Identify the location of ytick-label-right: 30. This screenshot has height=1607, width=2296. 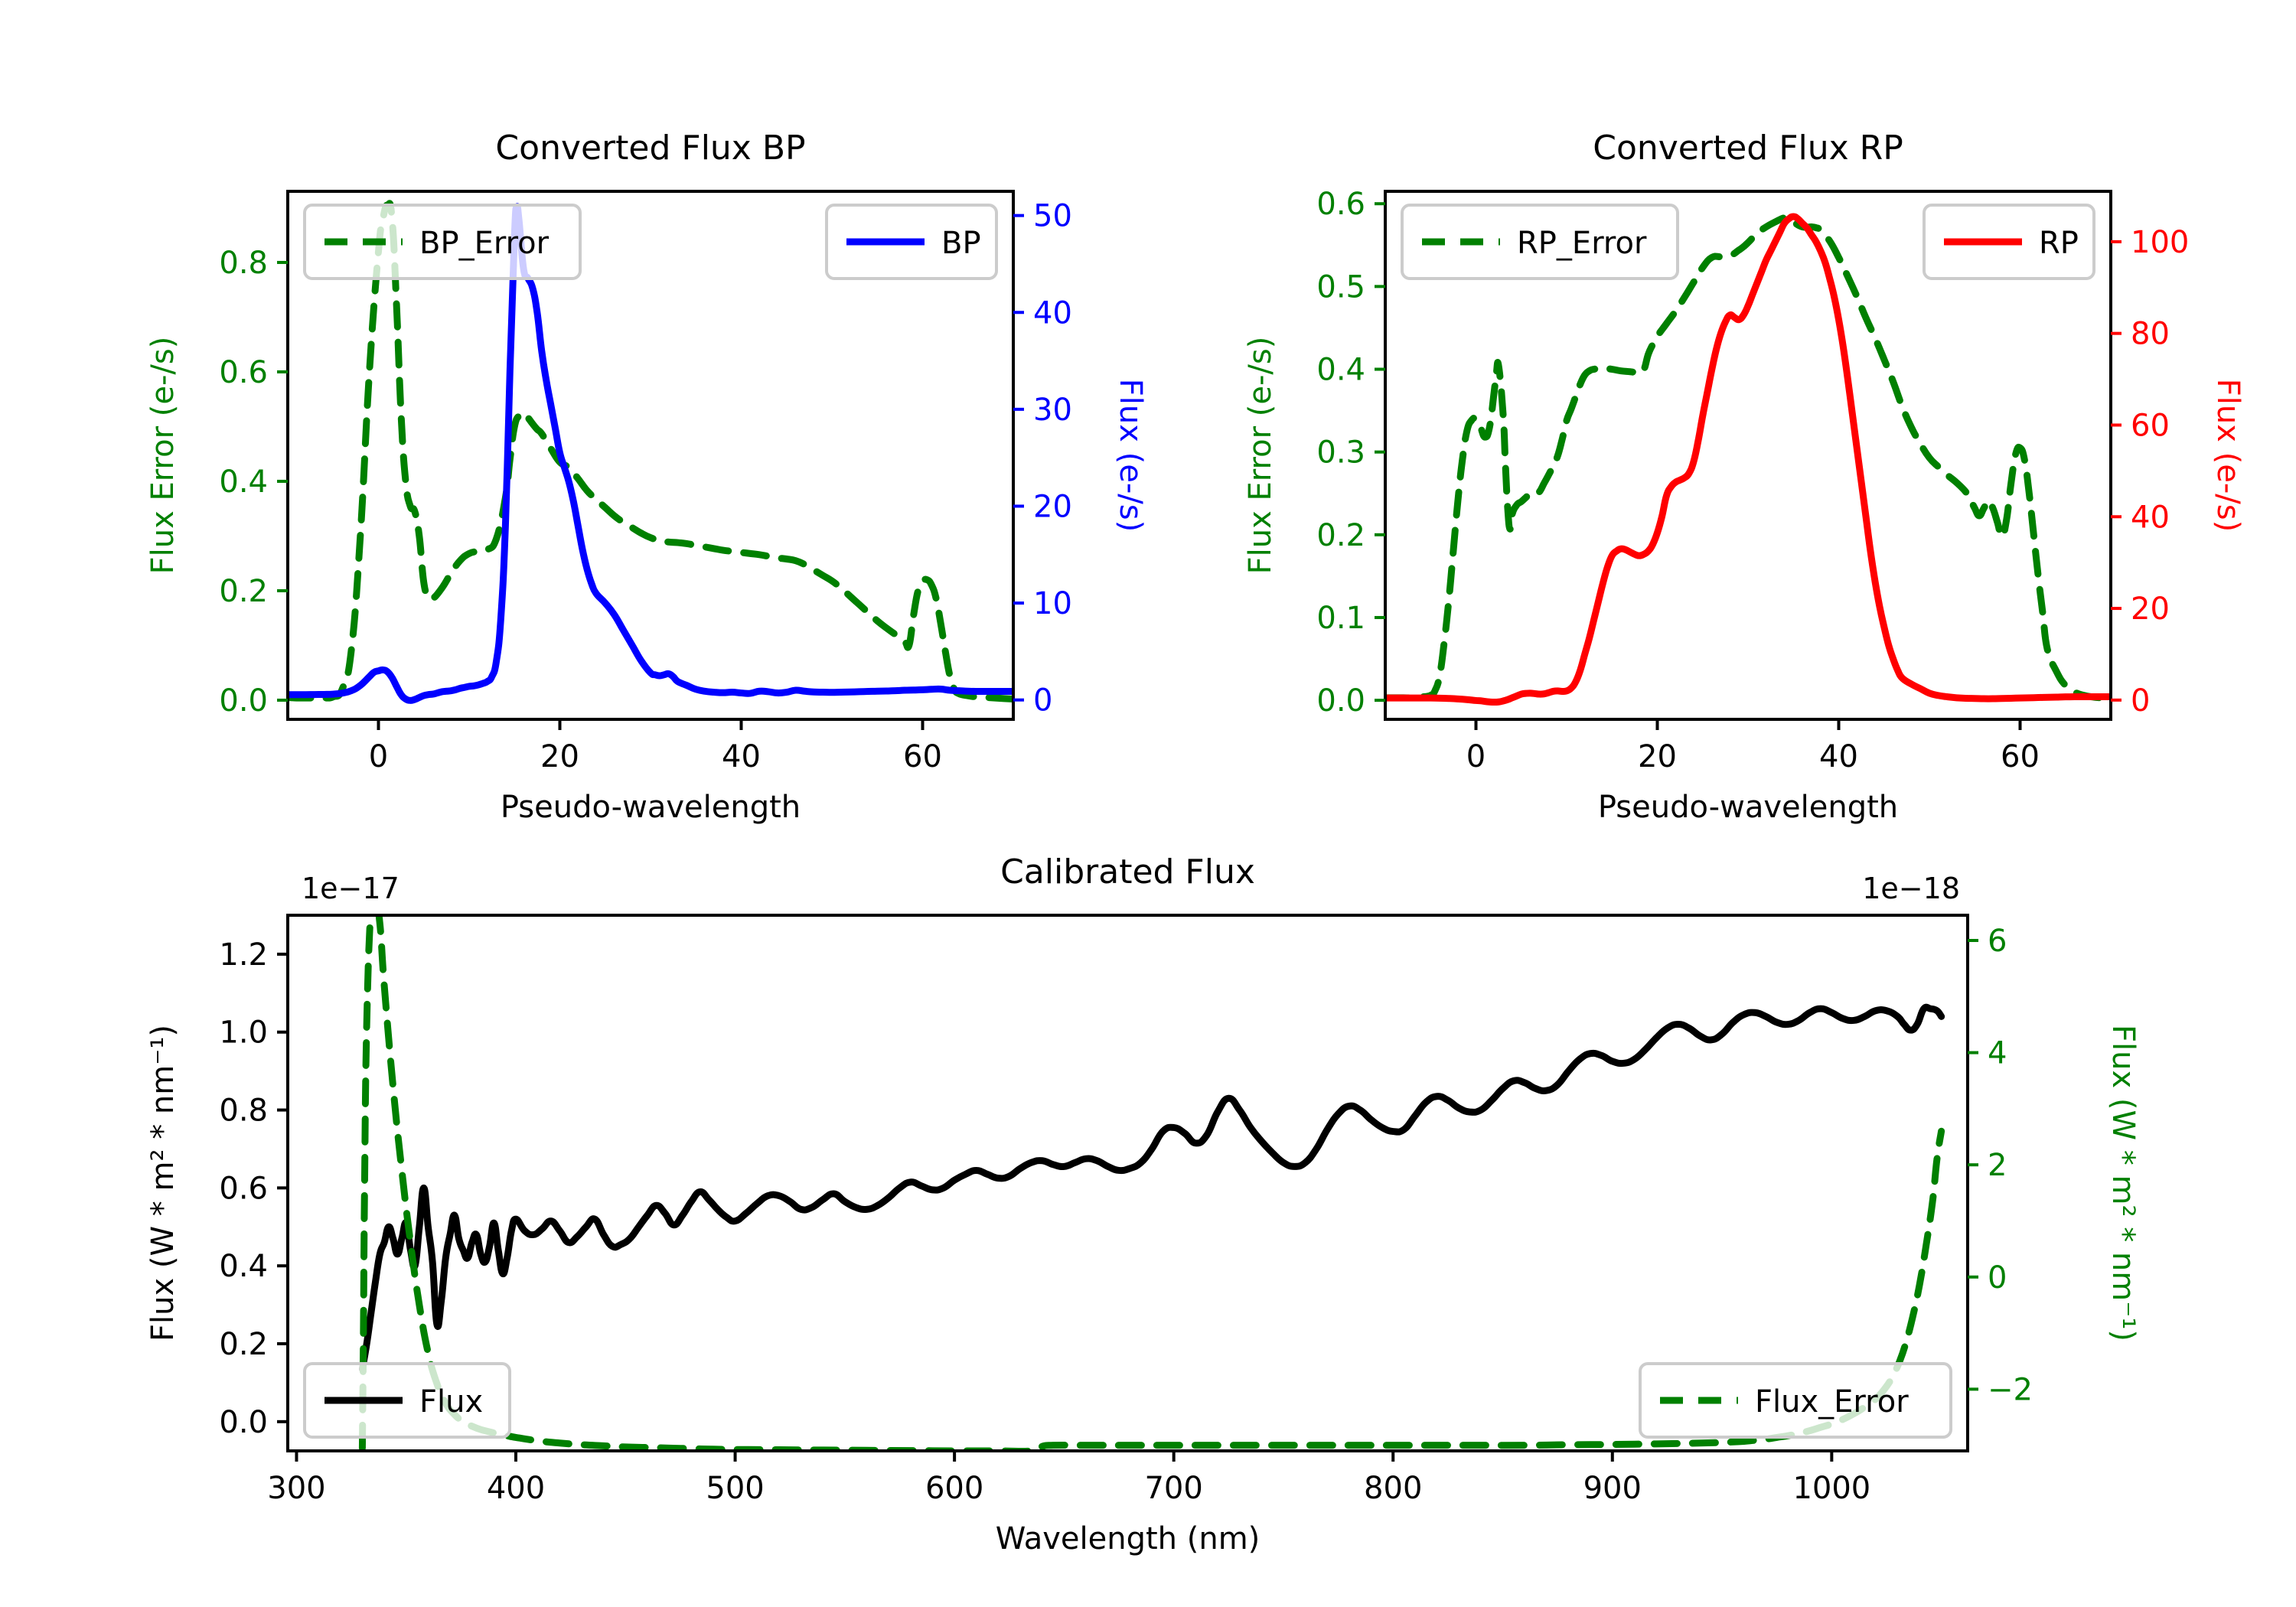
(1052, 410).